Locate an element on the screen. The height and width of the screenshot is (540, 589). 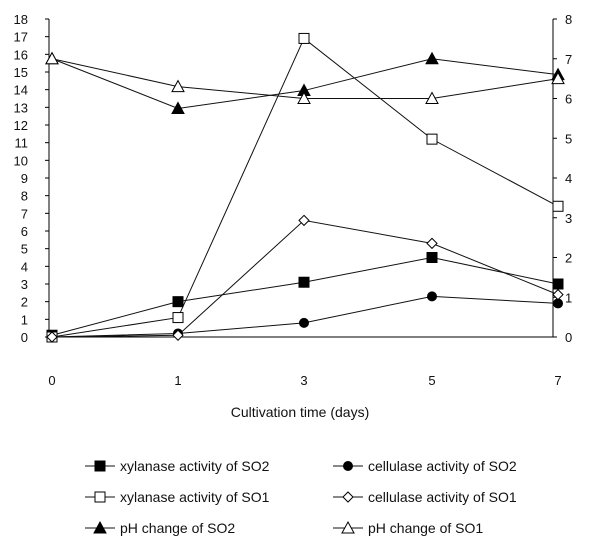
legend-label-xylanase-activity-of-so2: xylanase activity of SO2 is located at coordinates (195, 466).